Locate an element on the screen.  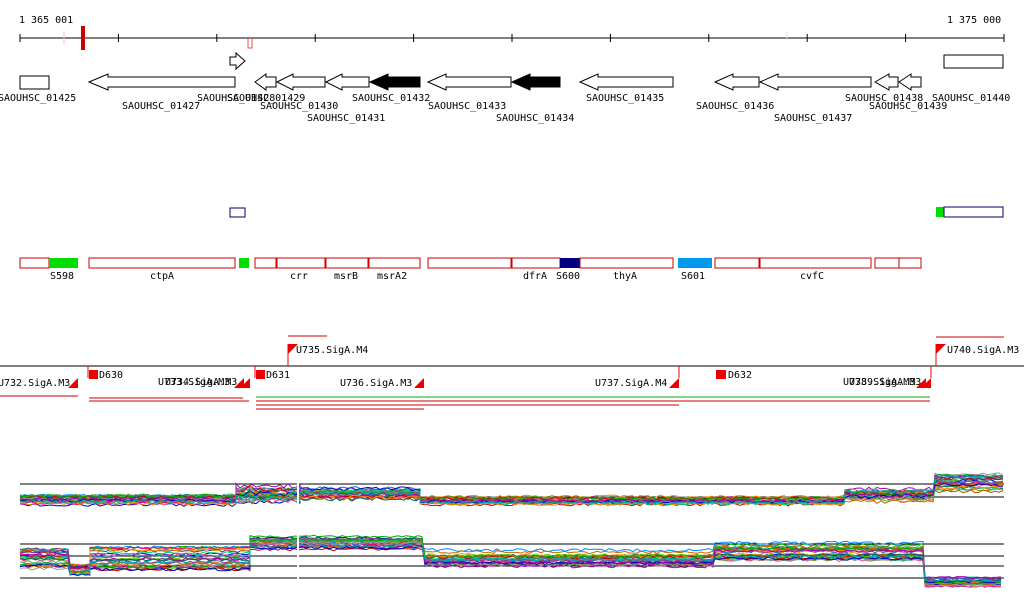
gene-feature: SAOUHSC_01433 is located at coordinates (469, 92).